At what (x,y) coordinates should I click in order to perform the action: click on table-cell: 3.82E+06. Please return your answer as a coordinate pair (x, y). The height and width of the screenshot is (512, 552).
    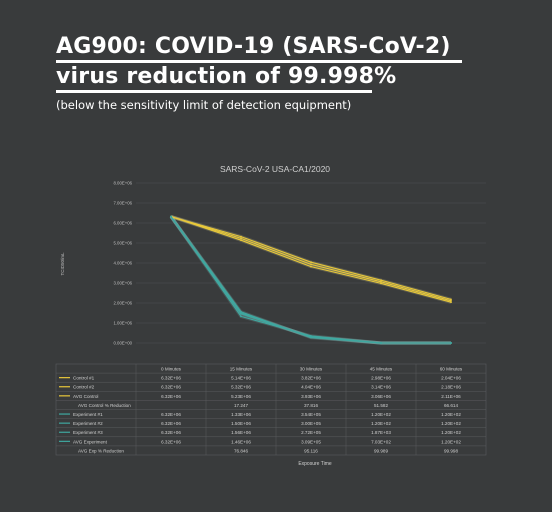
    Looking at the image, I should click on (311, 378).